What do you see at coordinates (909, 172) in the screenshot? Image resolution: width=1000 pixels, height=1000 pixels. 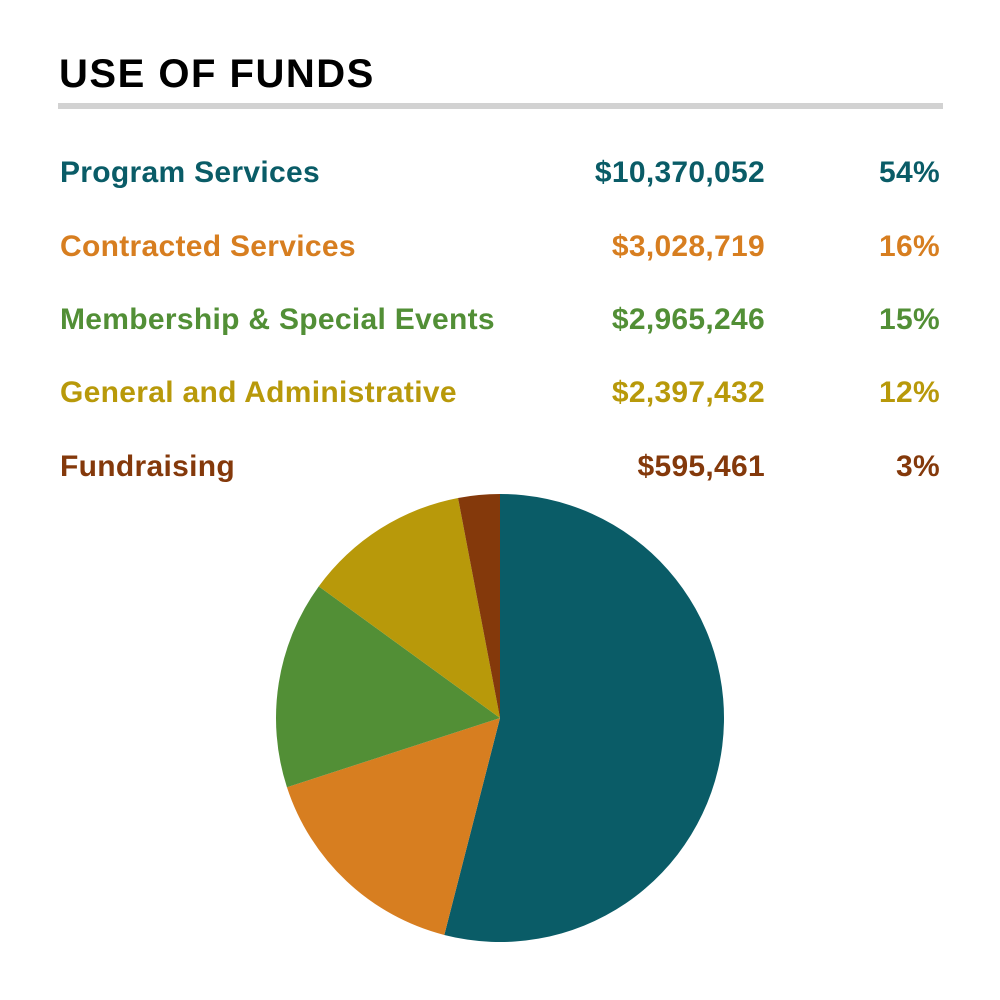 I see `percent-value: 54%` at bounding box center [909, 172].